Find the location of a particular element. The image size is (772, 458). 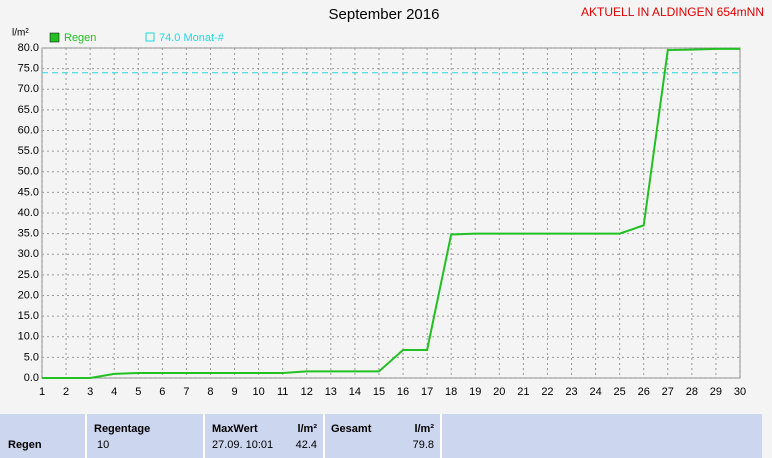

x-tick-label: 12 is located at coordinates (307, 392).